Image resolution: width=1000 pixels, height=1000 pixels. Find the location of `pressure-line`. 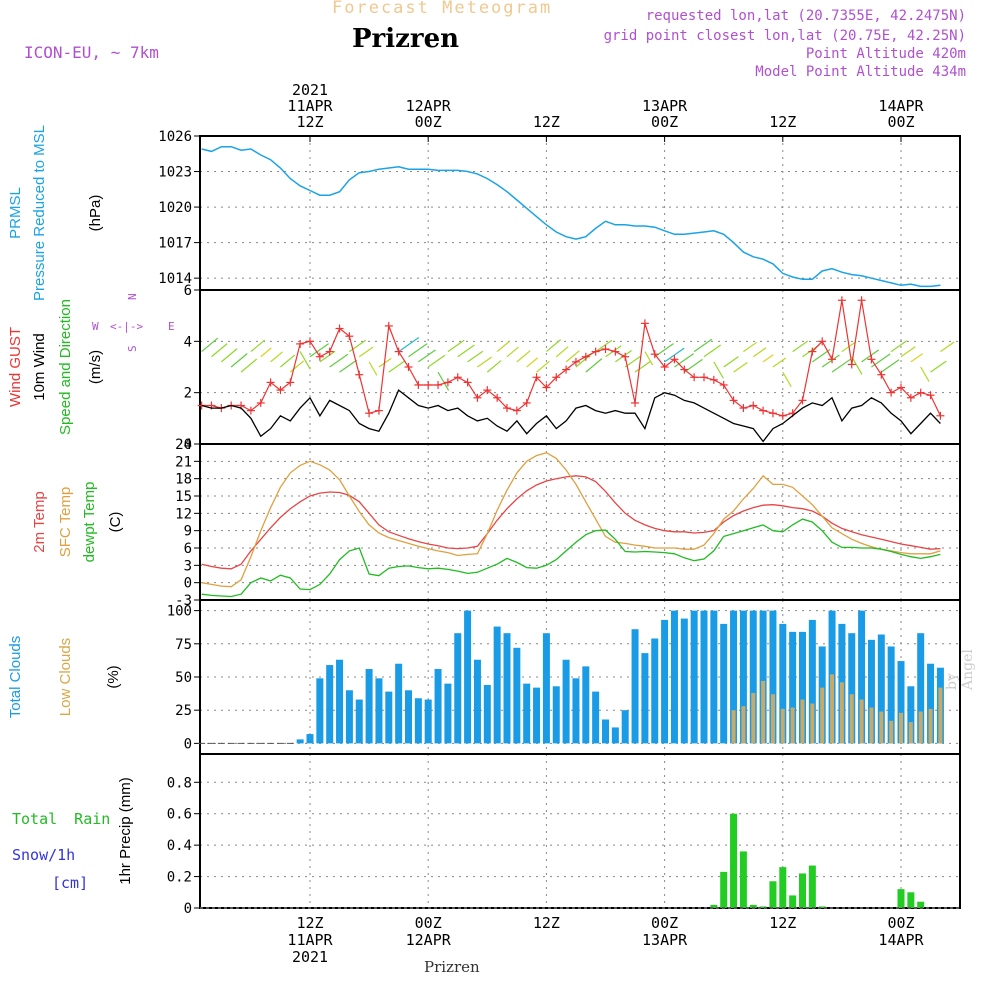

pressure-line is located at coordinates (571, 216).